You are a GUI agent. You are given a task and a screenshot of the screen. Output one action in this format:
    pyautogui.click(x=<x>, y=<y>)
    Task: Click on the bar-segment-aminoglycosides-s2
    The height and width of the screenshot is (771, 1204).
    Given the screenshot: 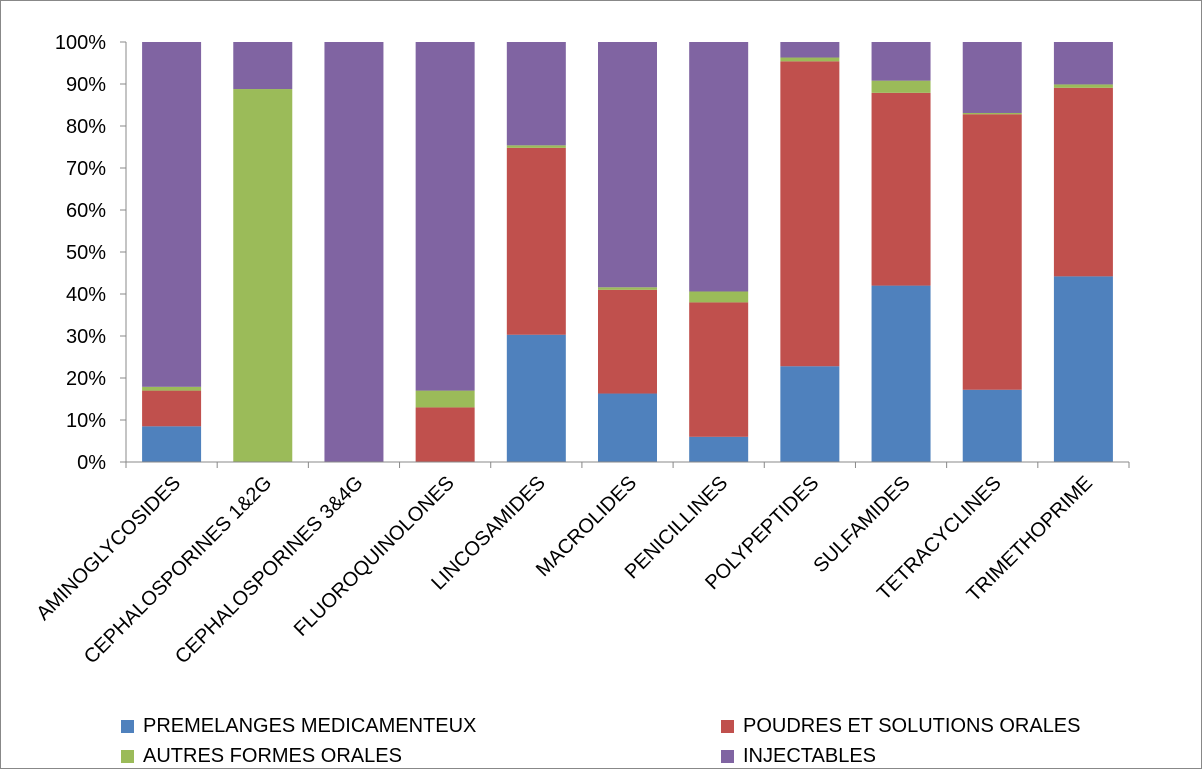 What is the action you would take?
    pyautogui.click(x=172, y=408)
    